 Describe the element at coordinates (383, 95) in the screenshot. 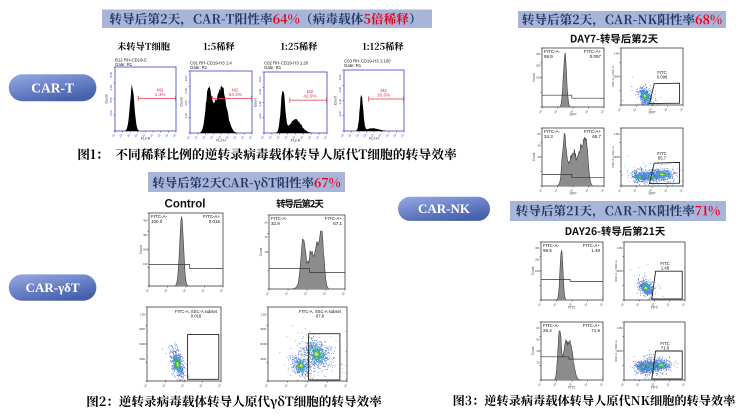

I see `svg-text: 16.6%` at that location.